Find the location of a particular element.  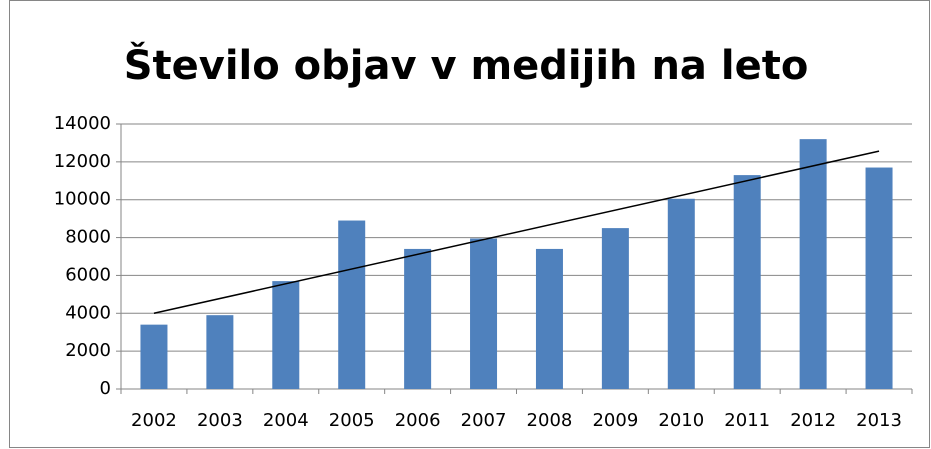

x-tick-label: 2005 is located at coordinates (352, 420).